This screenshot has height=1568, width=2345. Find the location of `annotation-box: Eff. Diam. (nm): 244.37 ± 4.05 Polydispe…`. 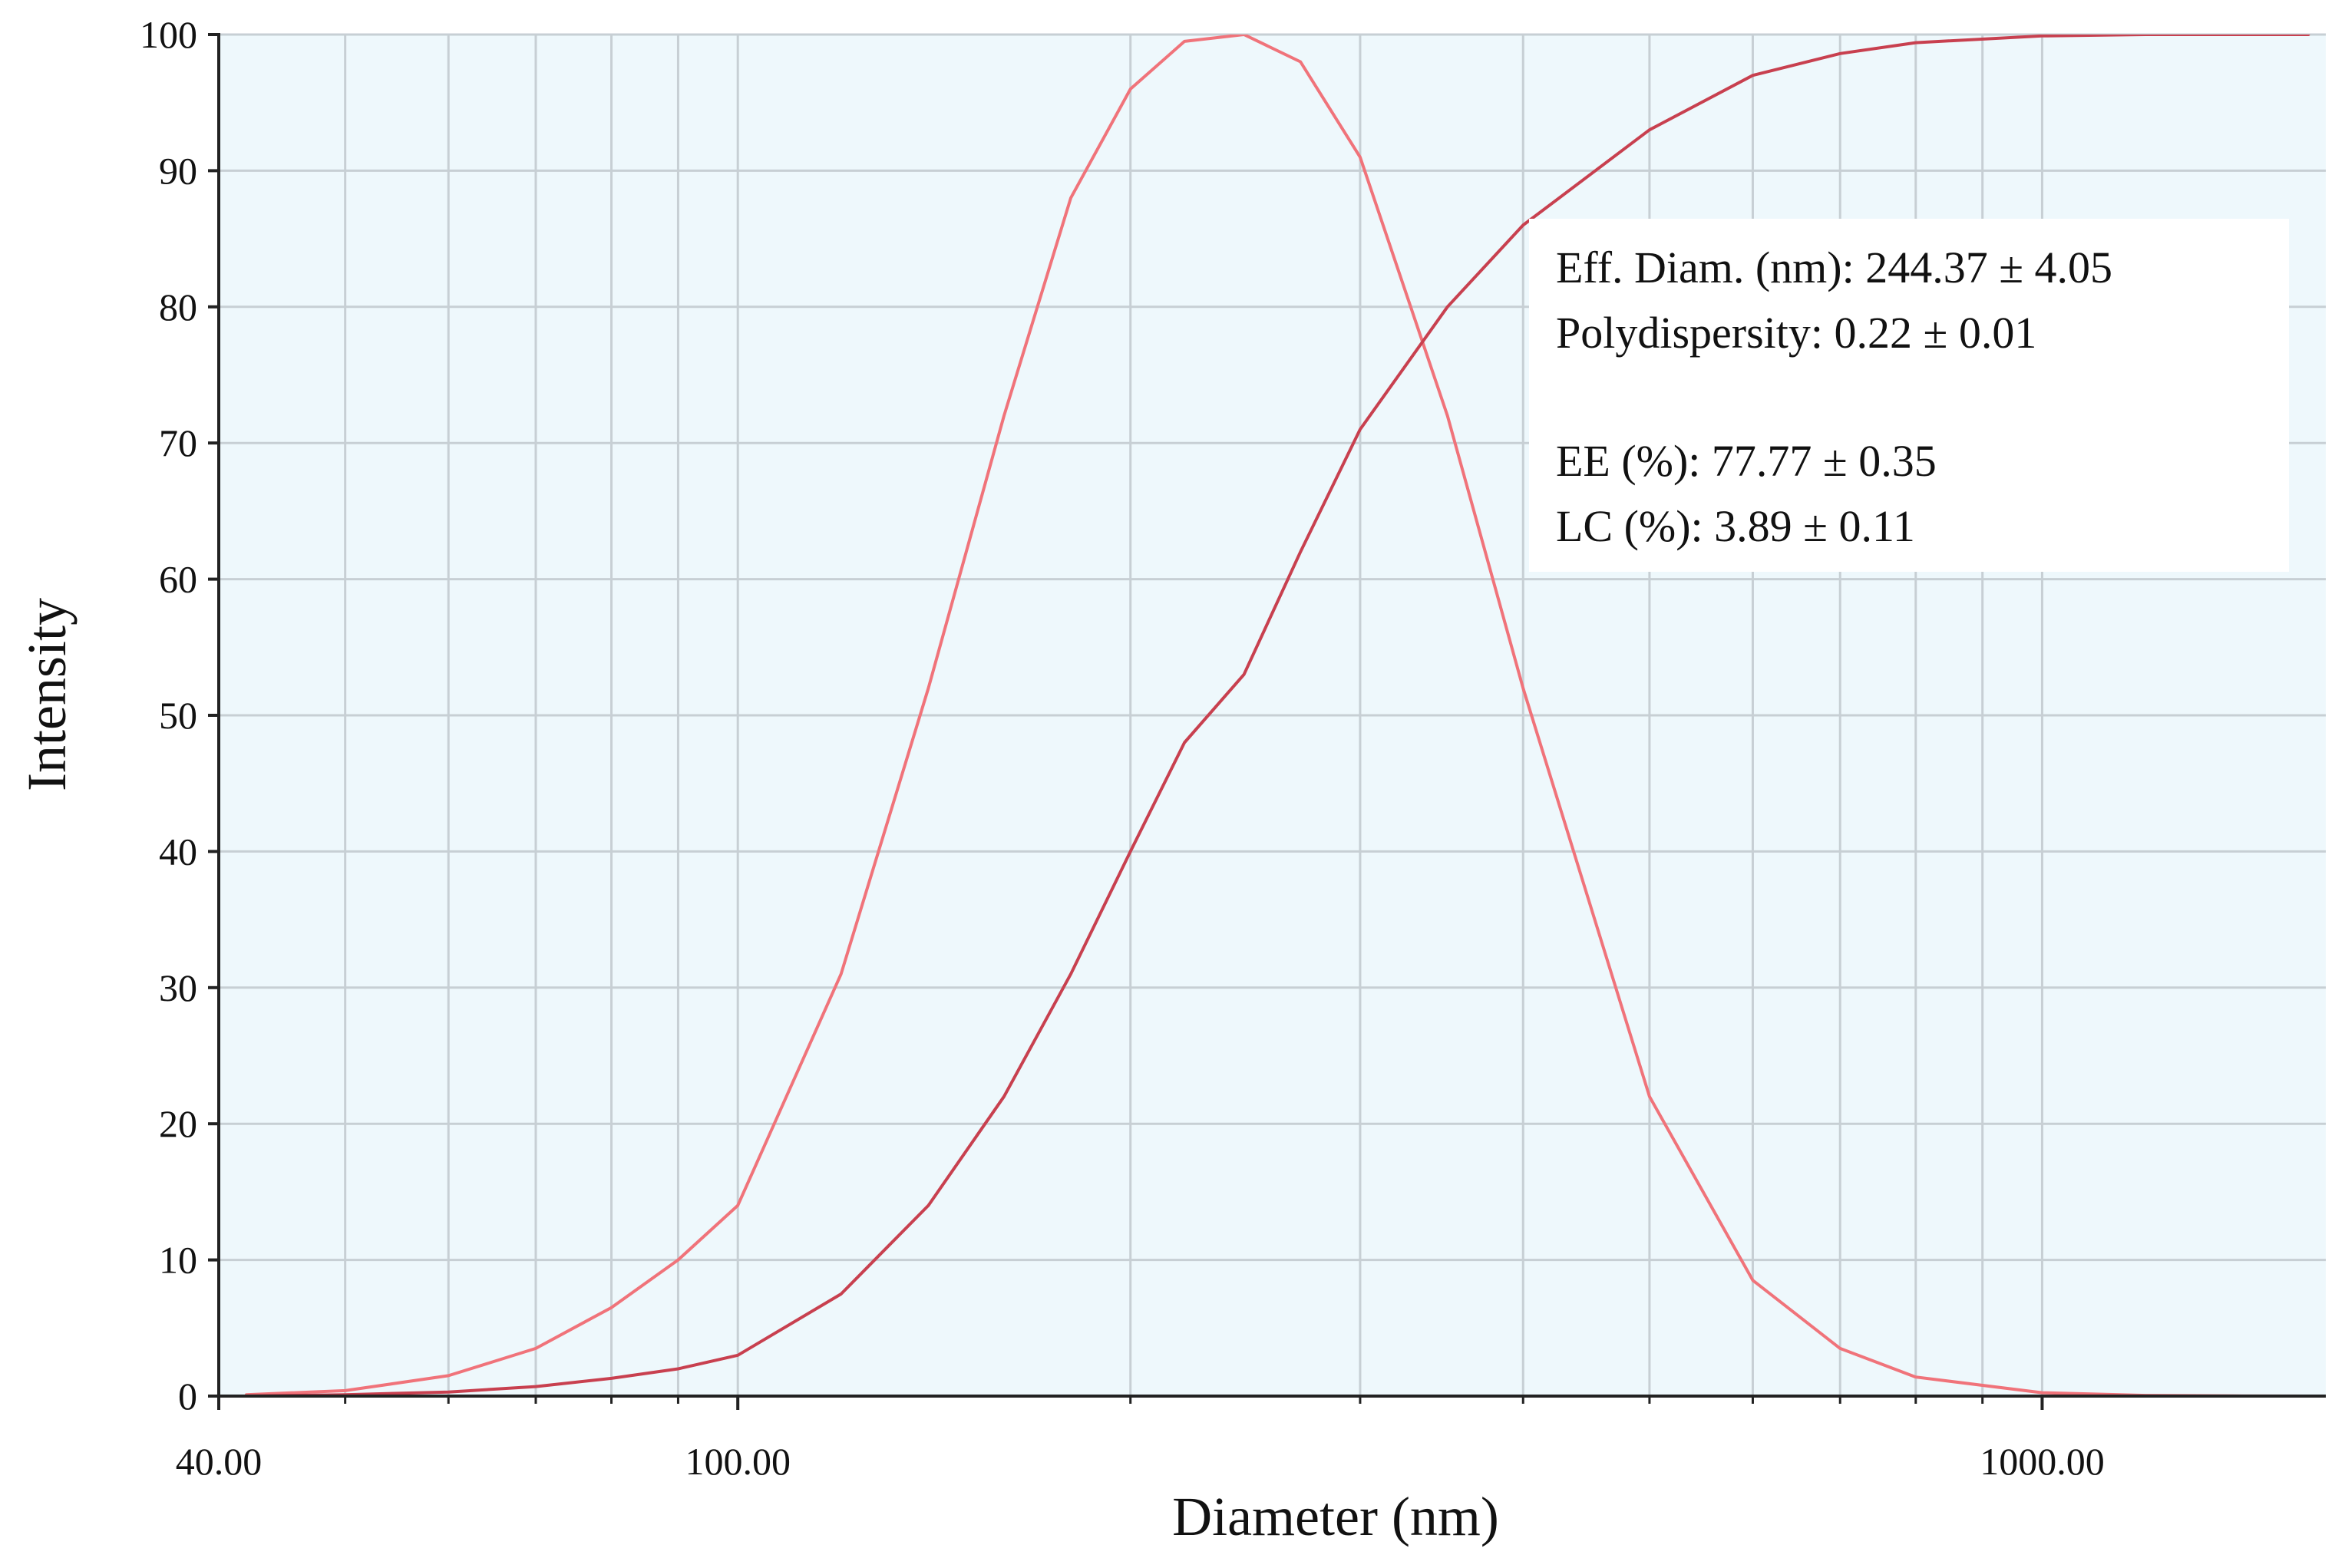

annotation-box: Eff. Diam. (nm): 244.37 ± 4.05 Polydispe… is located at coordinates (1909, 396).